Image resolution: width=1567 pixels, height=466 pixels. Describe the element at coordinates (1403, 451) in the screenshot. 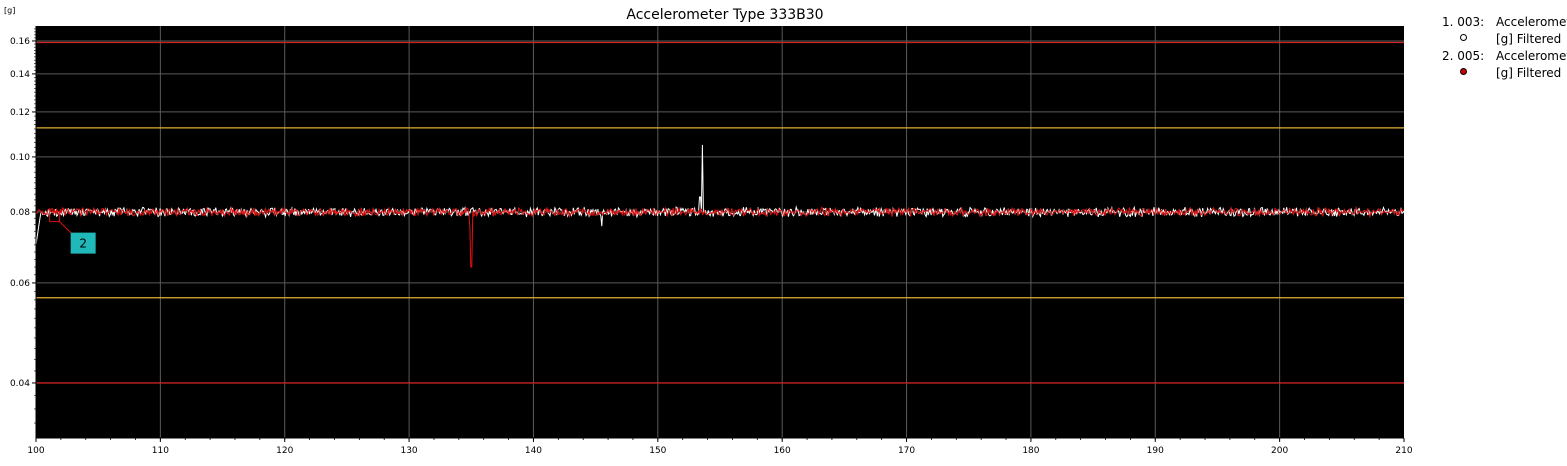

I see `x-tick-label: 210` at that location.